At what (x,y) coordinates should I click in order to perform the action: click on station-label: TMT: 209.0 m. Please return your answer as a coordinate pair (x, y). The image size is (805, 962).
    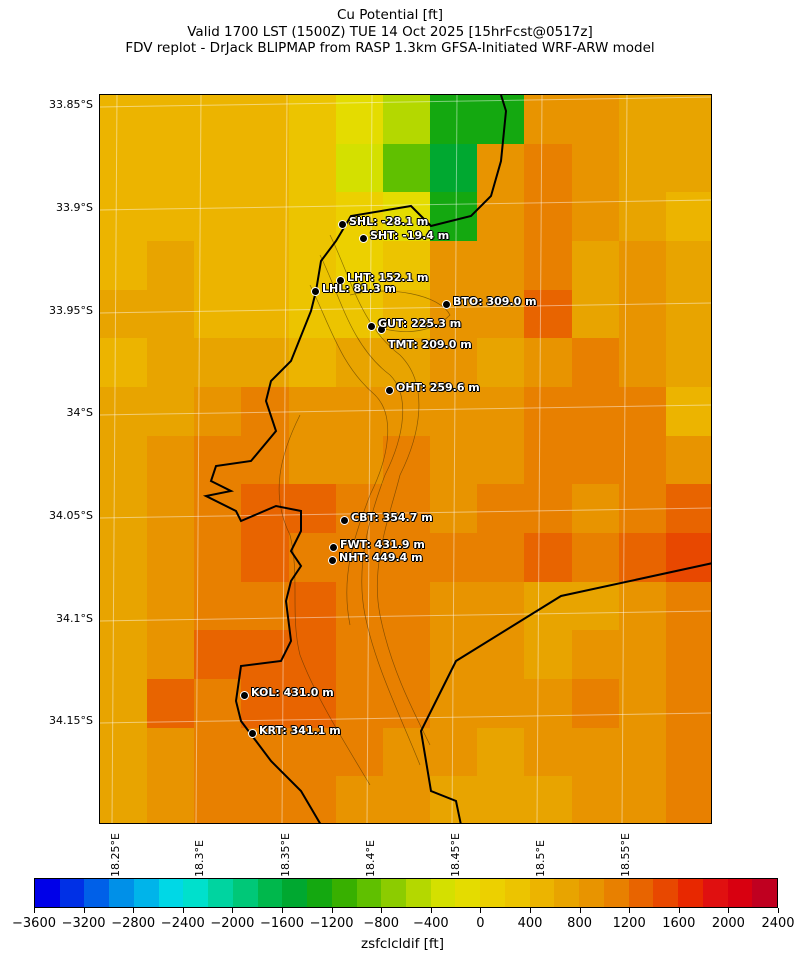
    Looking at the image, I should click on (430, 344).